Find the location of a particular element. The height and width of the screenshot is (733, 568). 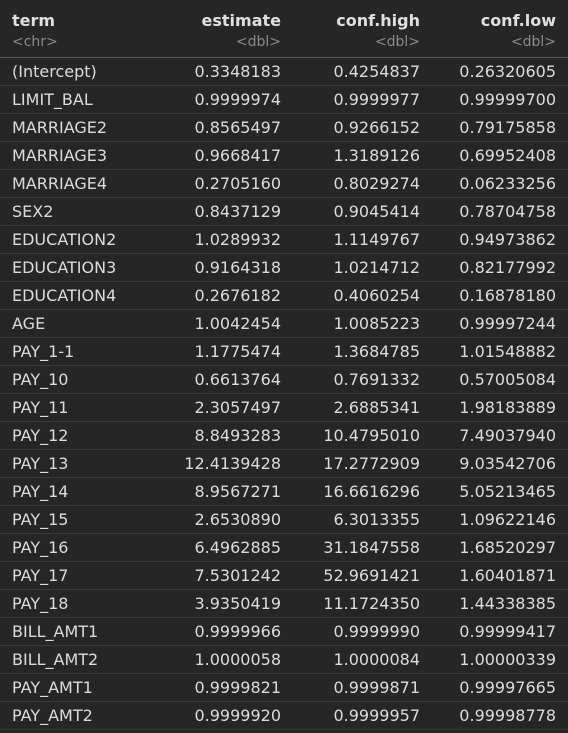

cell-estimate: 1.0289932 is located at coordinates (237, 239).